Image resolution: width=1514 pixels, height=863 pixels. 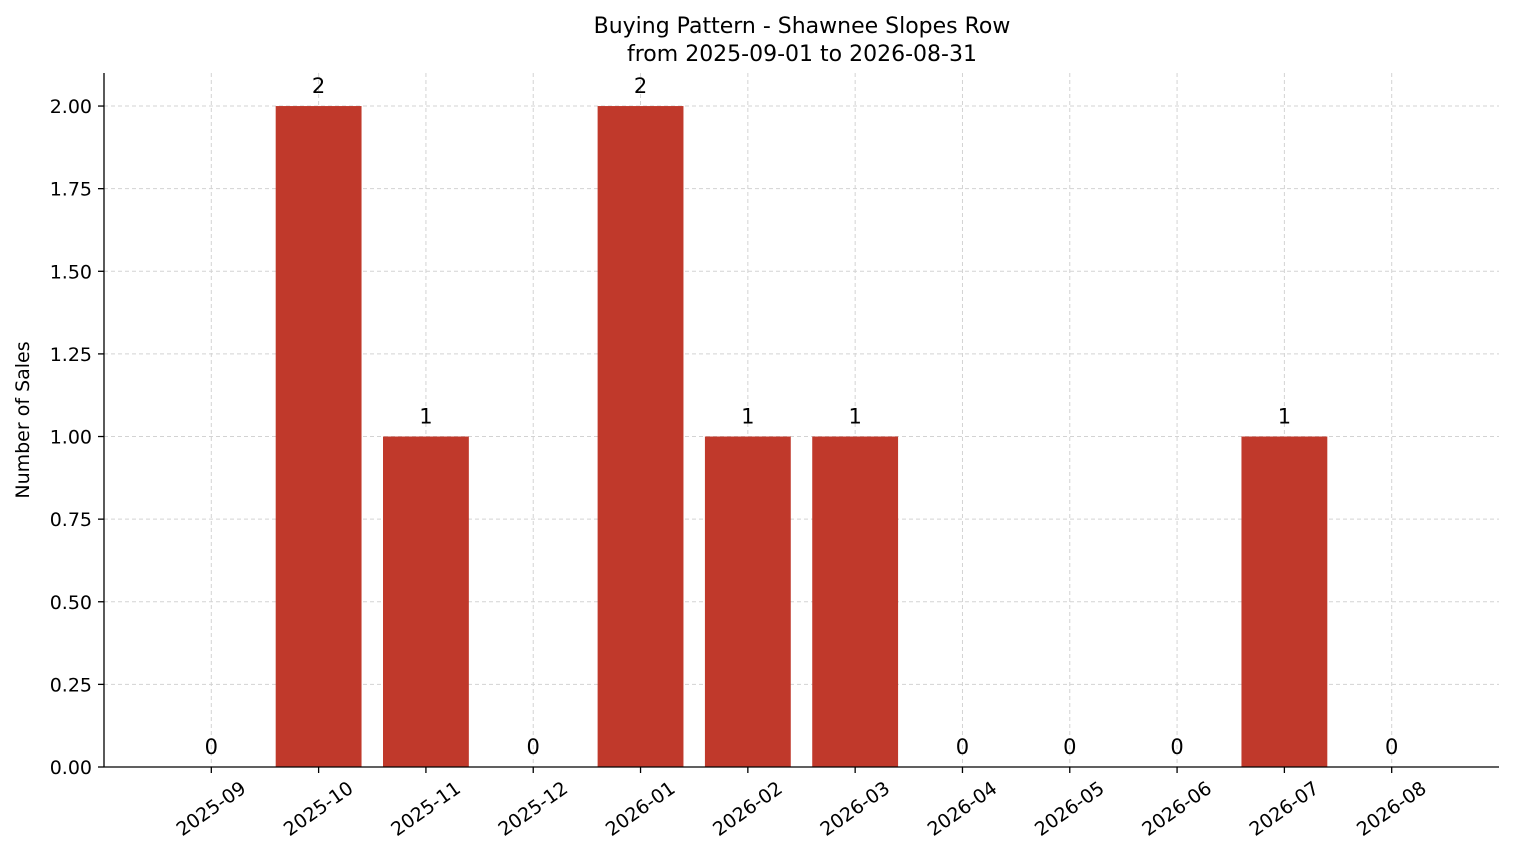 I want to click on x-tick-label: 2026-08, so click(x=1392, y=809).